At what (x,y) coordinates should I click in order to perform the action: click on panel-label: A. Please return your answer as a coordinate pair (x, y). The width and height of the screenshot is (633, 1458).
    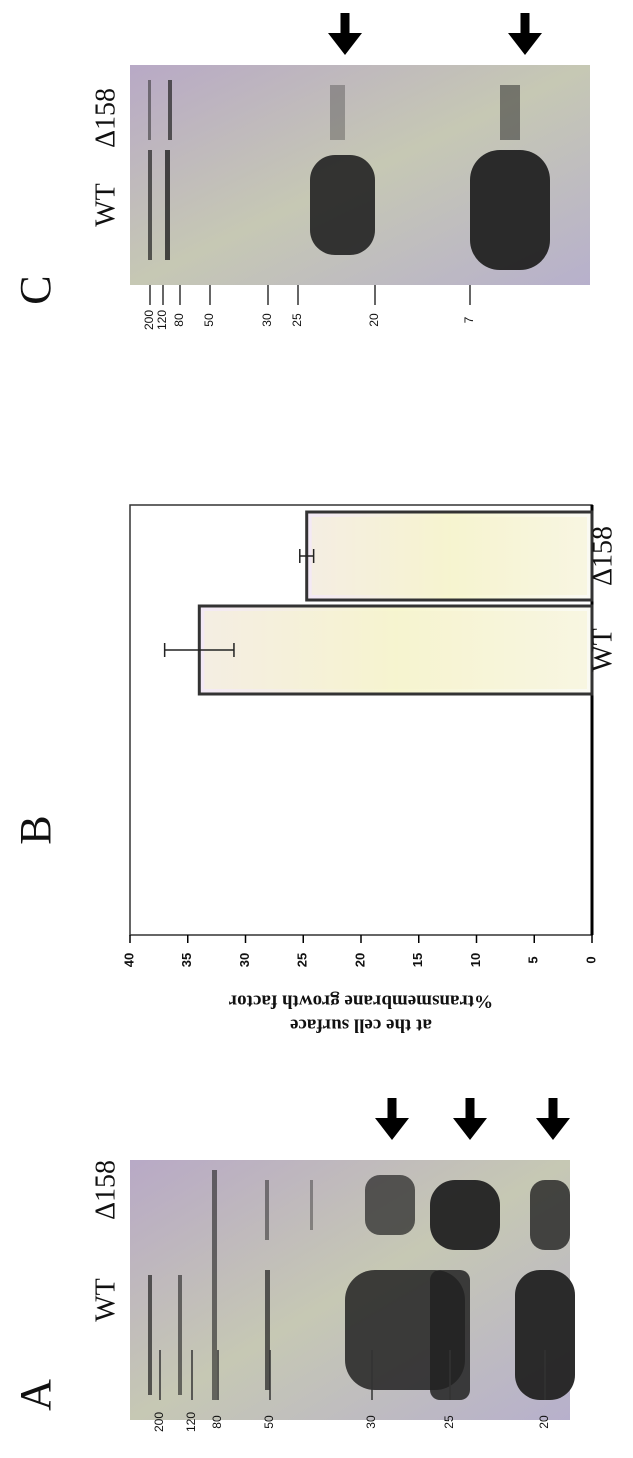
    Looking at the image, I should click on (35, 1395).